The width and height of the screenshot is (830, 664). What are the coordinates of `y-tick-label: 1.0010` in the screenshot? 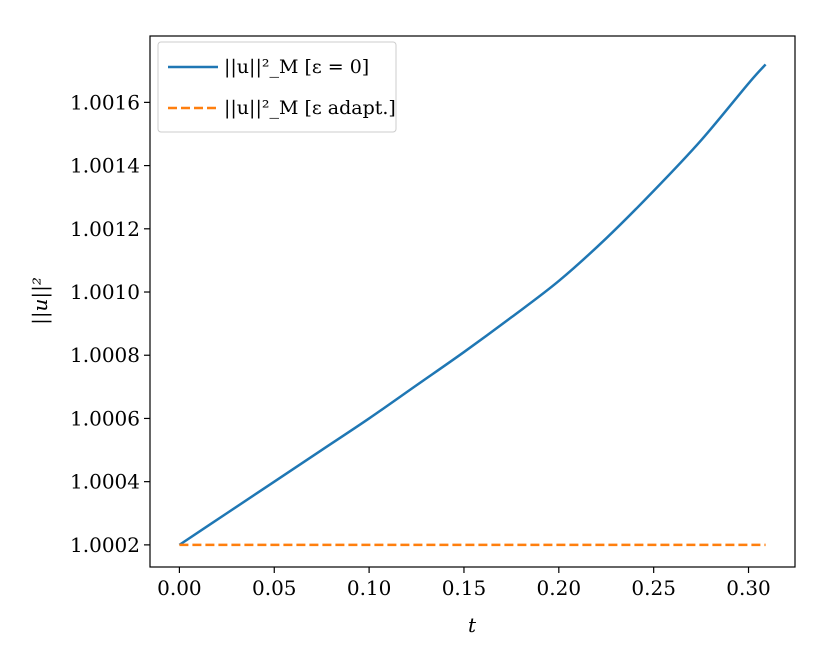 It's located at (105, 292).